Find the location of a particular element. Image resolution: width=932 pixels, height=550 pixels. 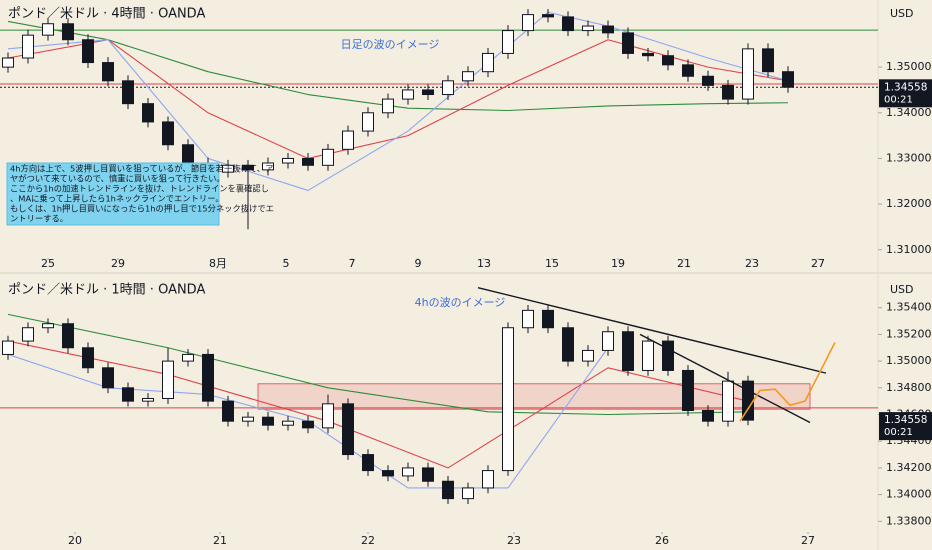

x-tick-label: 7 is located at coordinates (352, 263).